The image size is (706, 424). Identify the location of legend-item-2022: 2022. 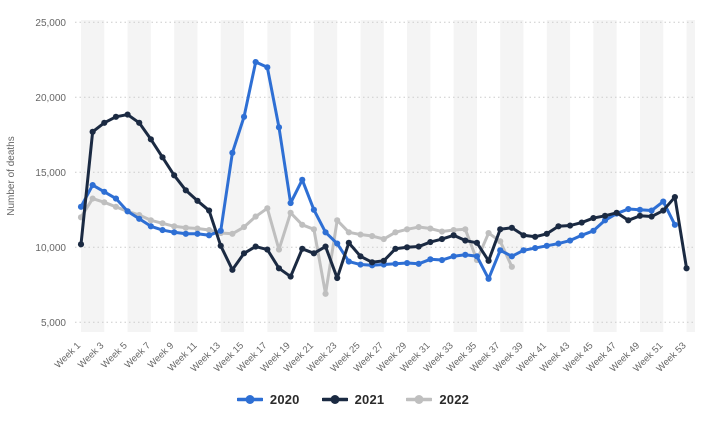
(437, 399).